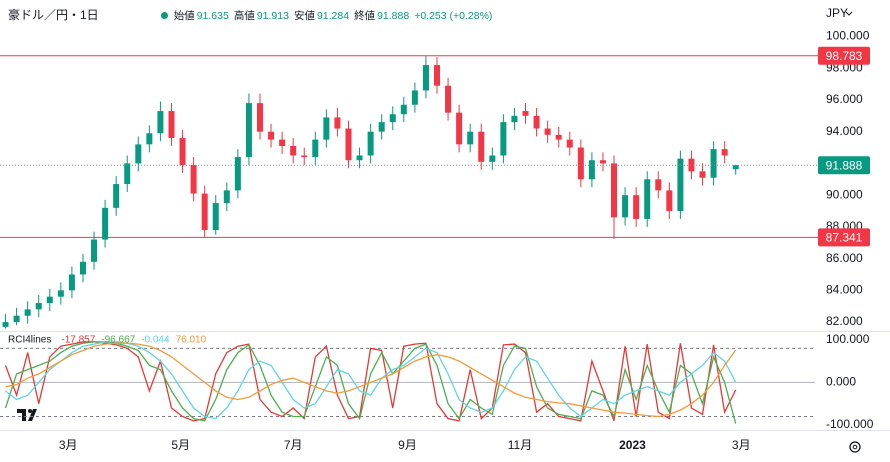 This screenshot has height=462, width=890. I want to click on level-label: 87.341, so click(844, 238).